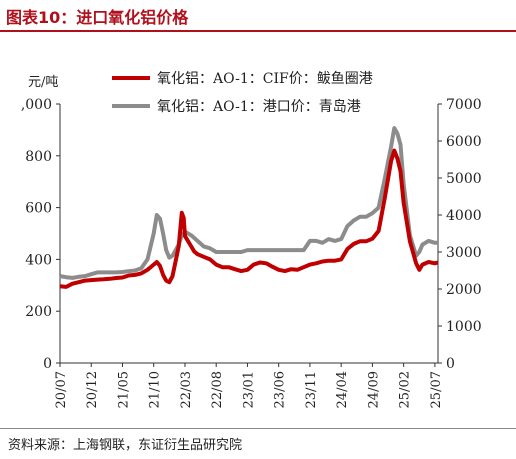 This screenshot has width=516, height=459. What do you see at coordinates (47, 364) in the screenshot?
I see `left-tick-label: 0` at bounding box center [47, 364].